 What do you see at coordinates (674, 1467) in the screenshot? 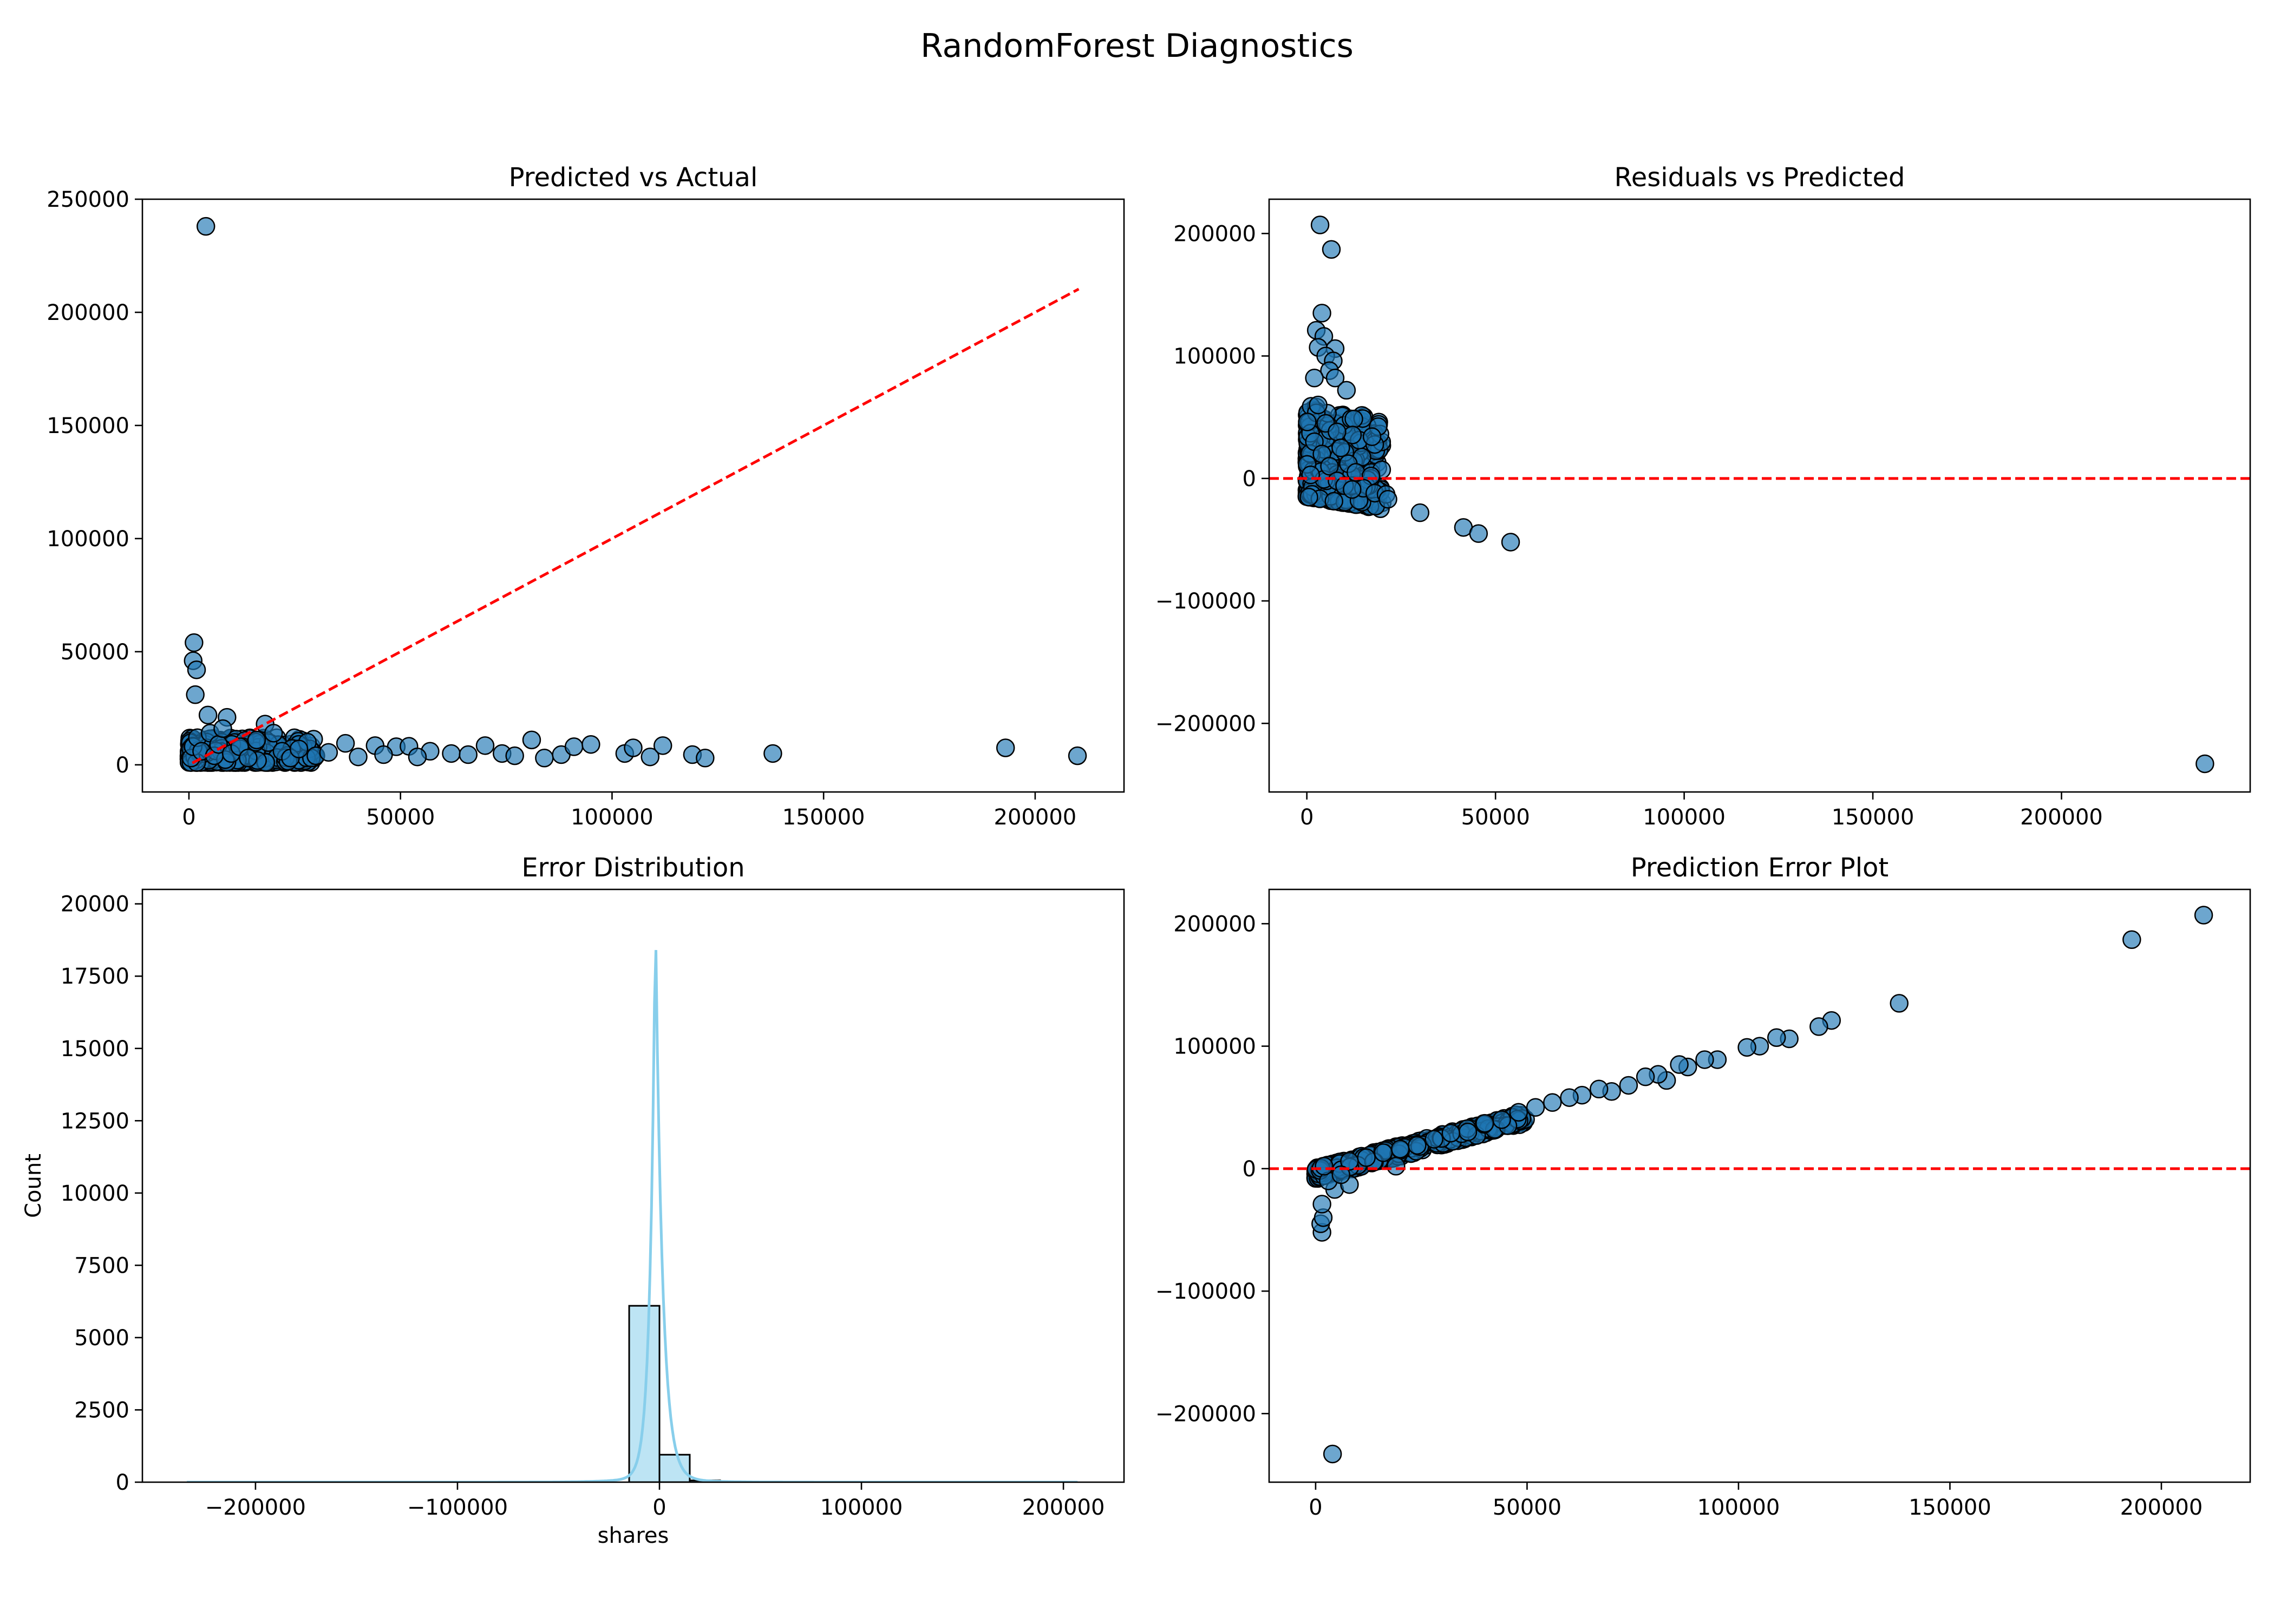
I see `histogram-bar` at bounding box center [674, 1467].